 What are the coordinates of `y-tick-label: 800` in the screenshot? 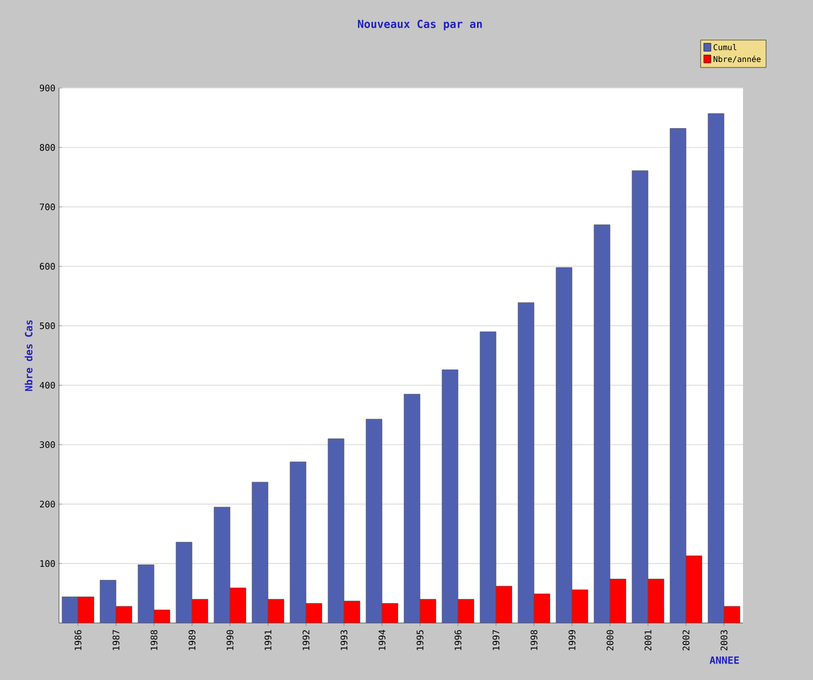 It's located at (47, 147).